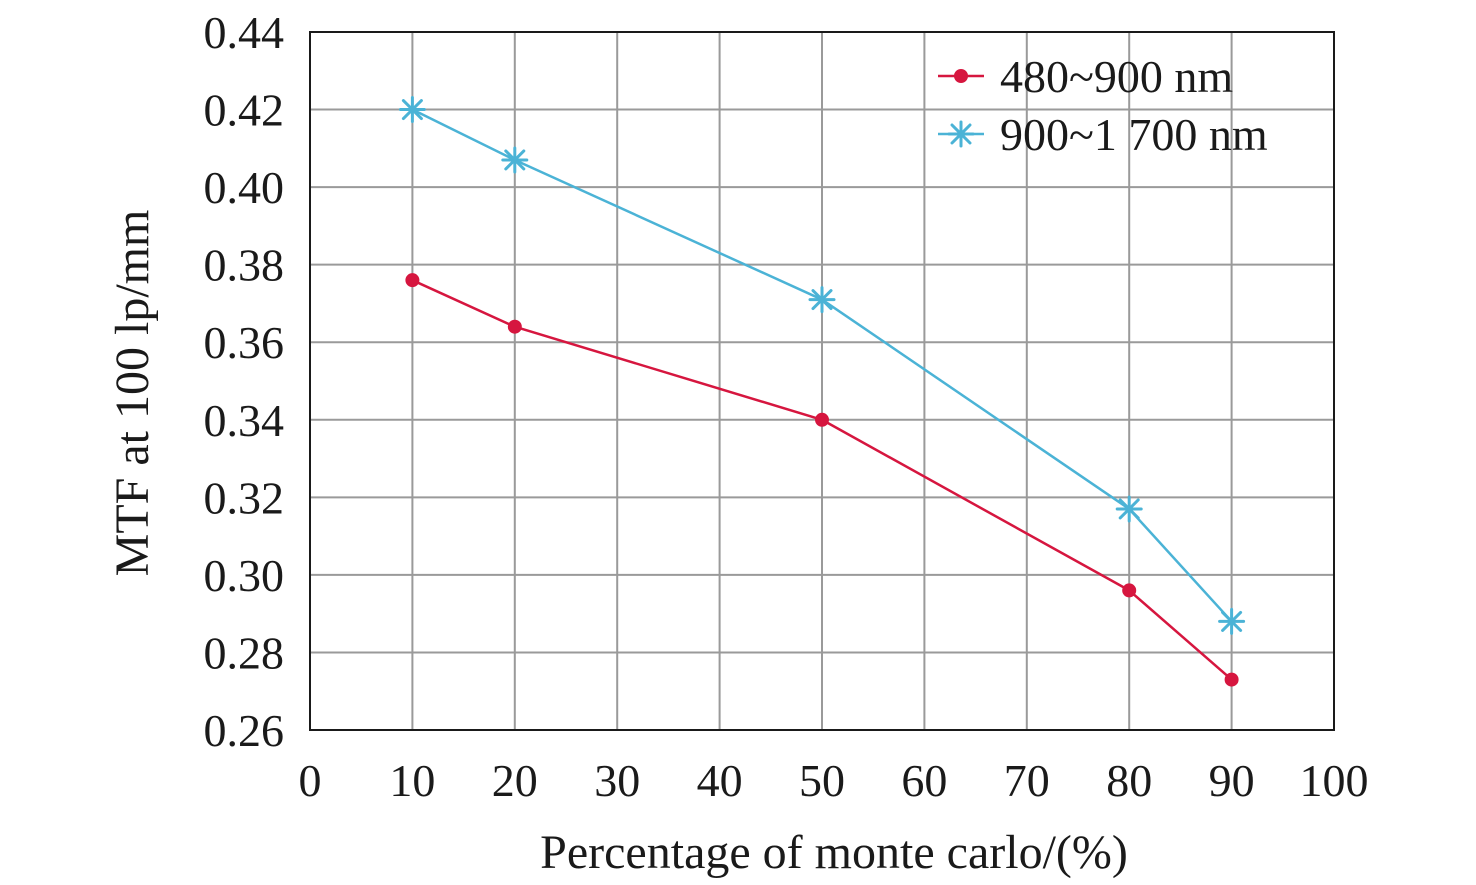 This screenshot has width=1476, height=885. I want to click on x-tick-label: 0, so click(310, 780).